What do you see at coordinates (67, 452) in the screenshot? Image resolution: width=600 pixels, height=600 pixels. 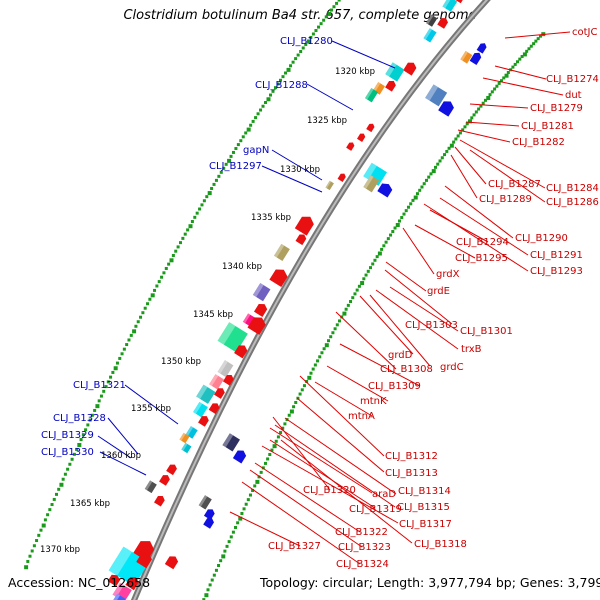 I see `gene-label: CLJ_B1330` at bounding box center [67, 452].